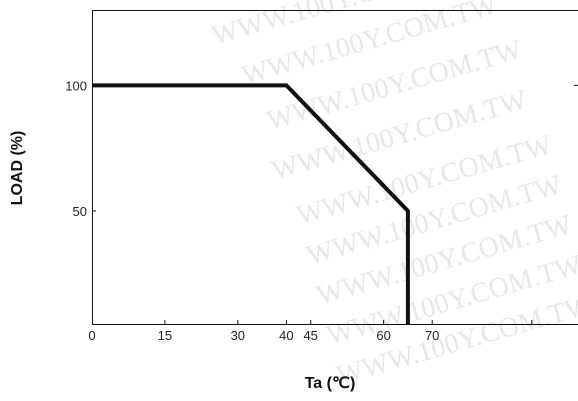  Describe the element at coordinates (80, 211) in the screenshot. I see `y-tick-label: 50` at that location.